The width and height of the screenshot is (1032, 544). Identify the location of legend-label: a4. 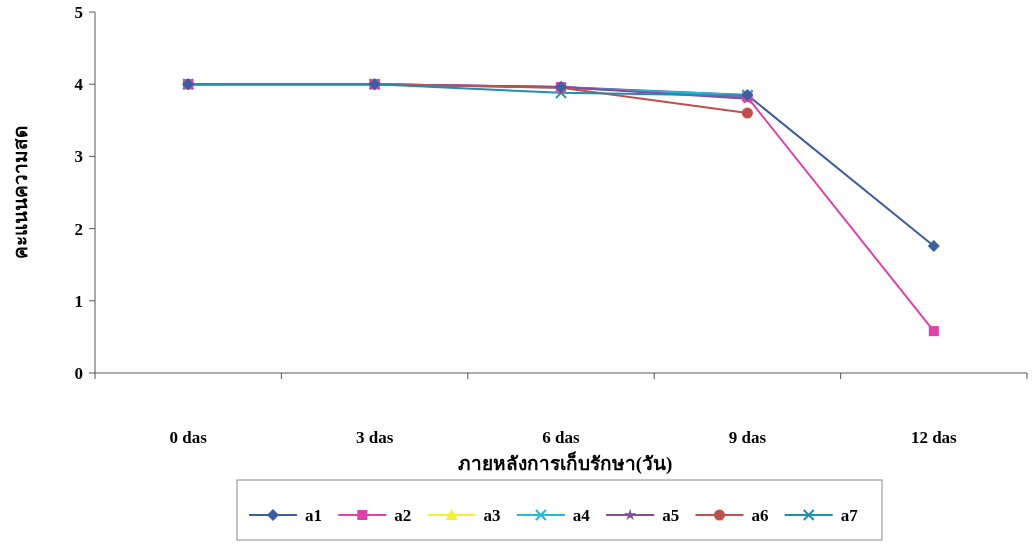
(581, 515).